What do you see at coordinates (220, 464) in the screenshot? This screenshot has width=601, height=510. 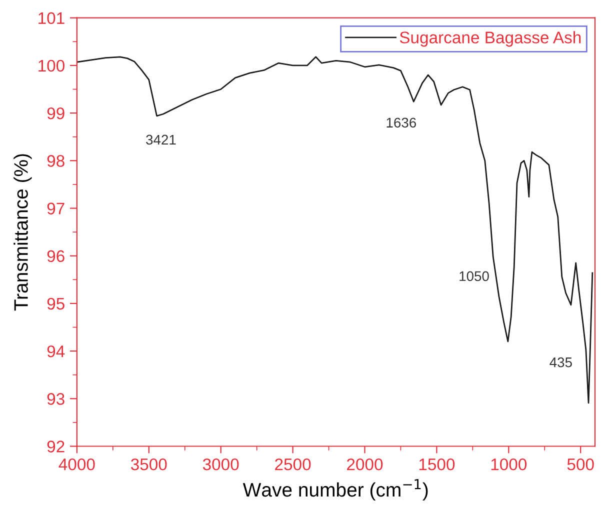 I see `x-tick-label: 3000` at bounding box center [220, 464].